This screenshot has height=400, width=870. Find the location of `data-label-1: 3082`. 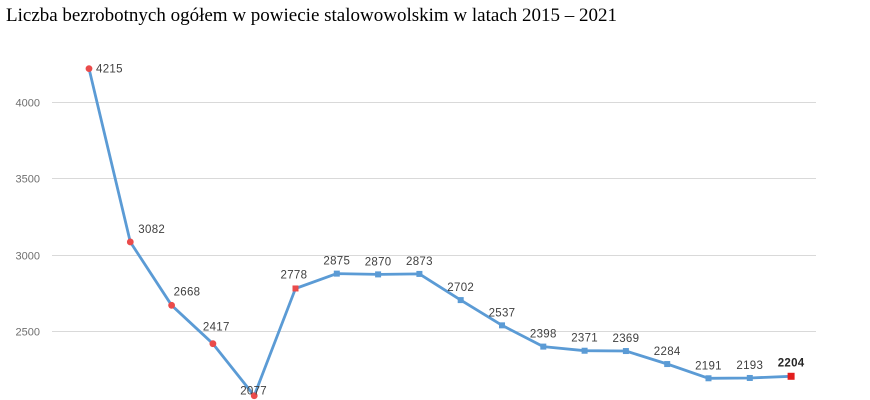

data-label-1: 3082 is located at coordinates (151, 230).